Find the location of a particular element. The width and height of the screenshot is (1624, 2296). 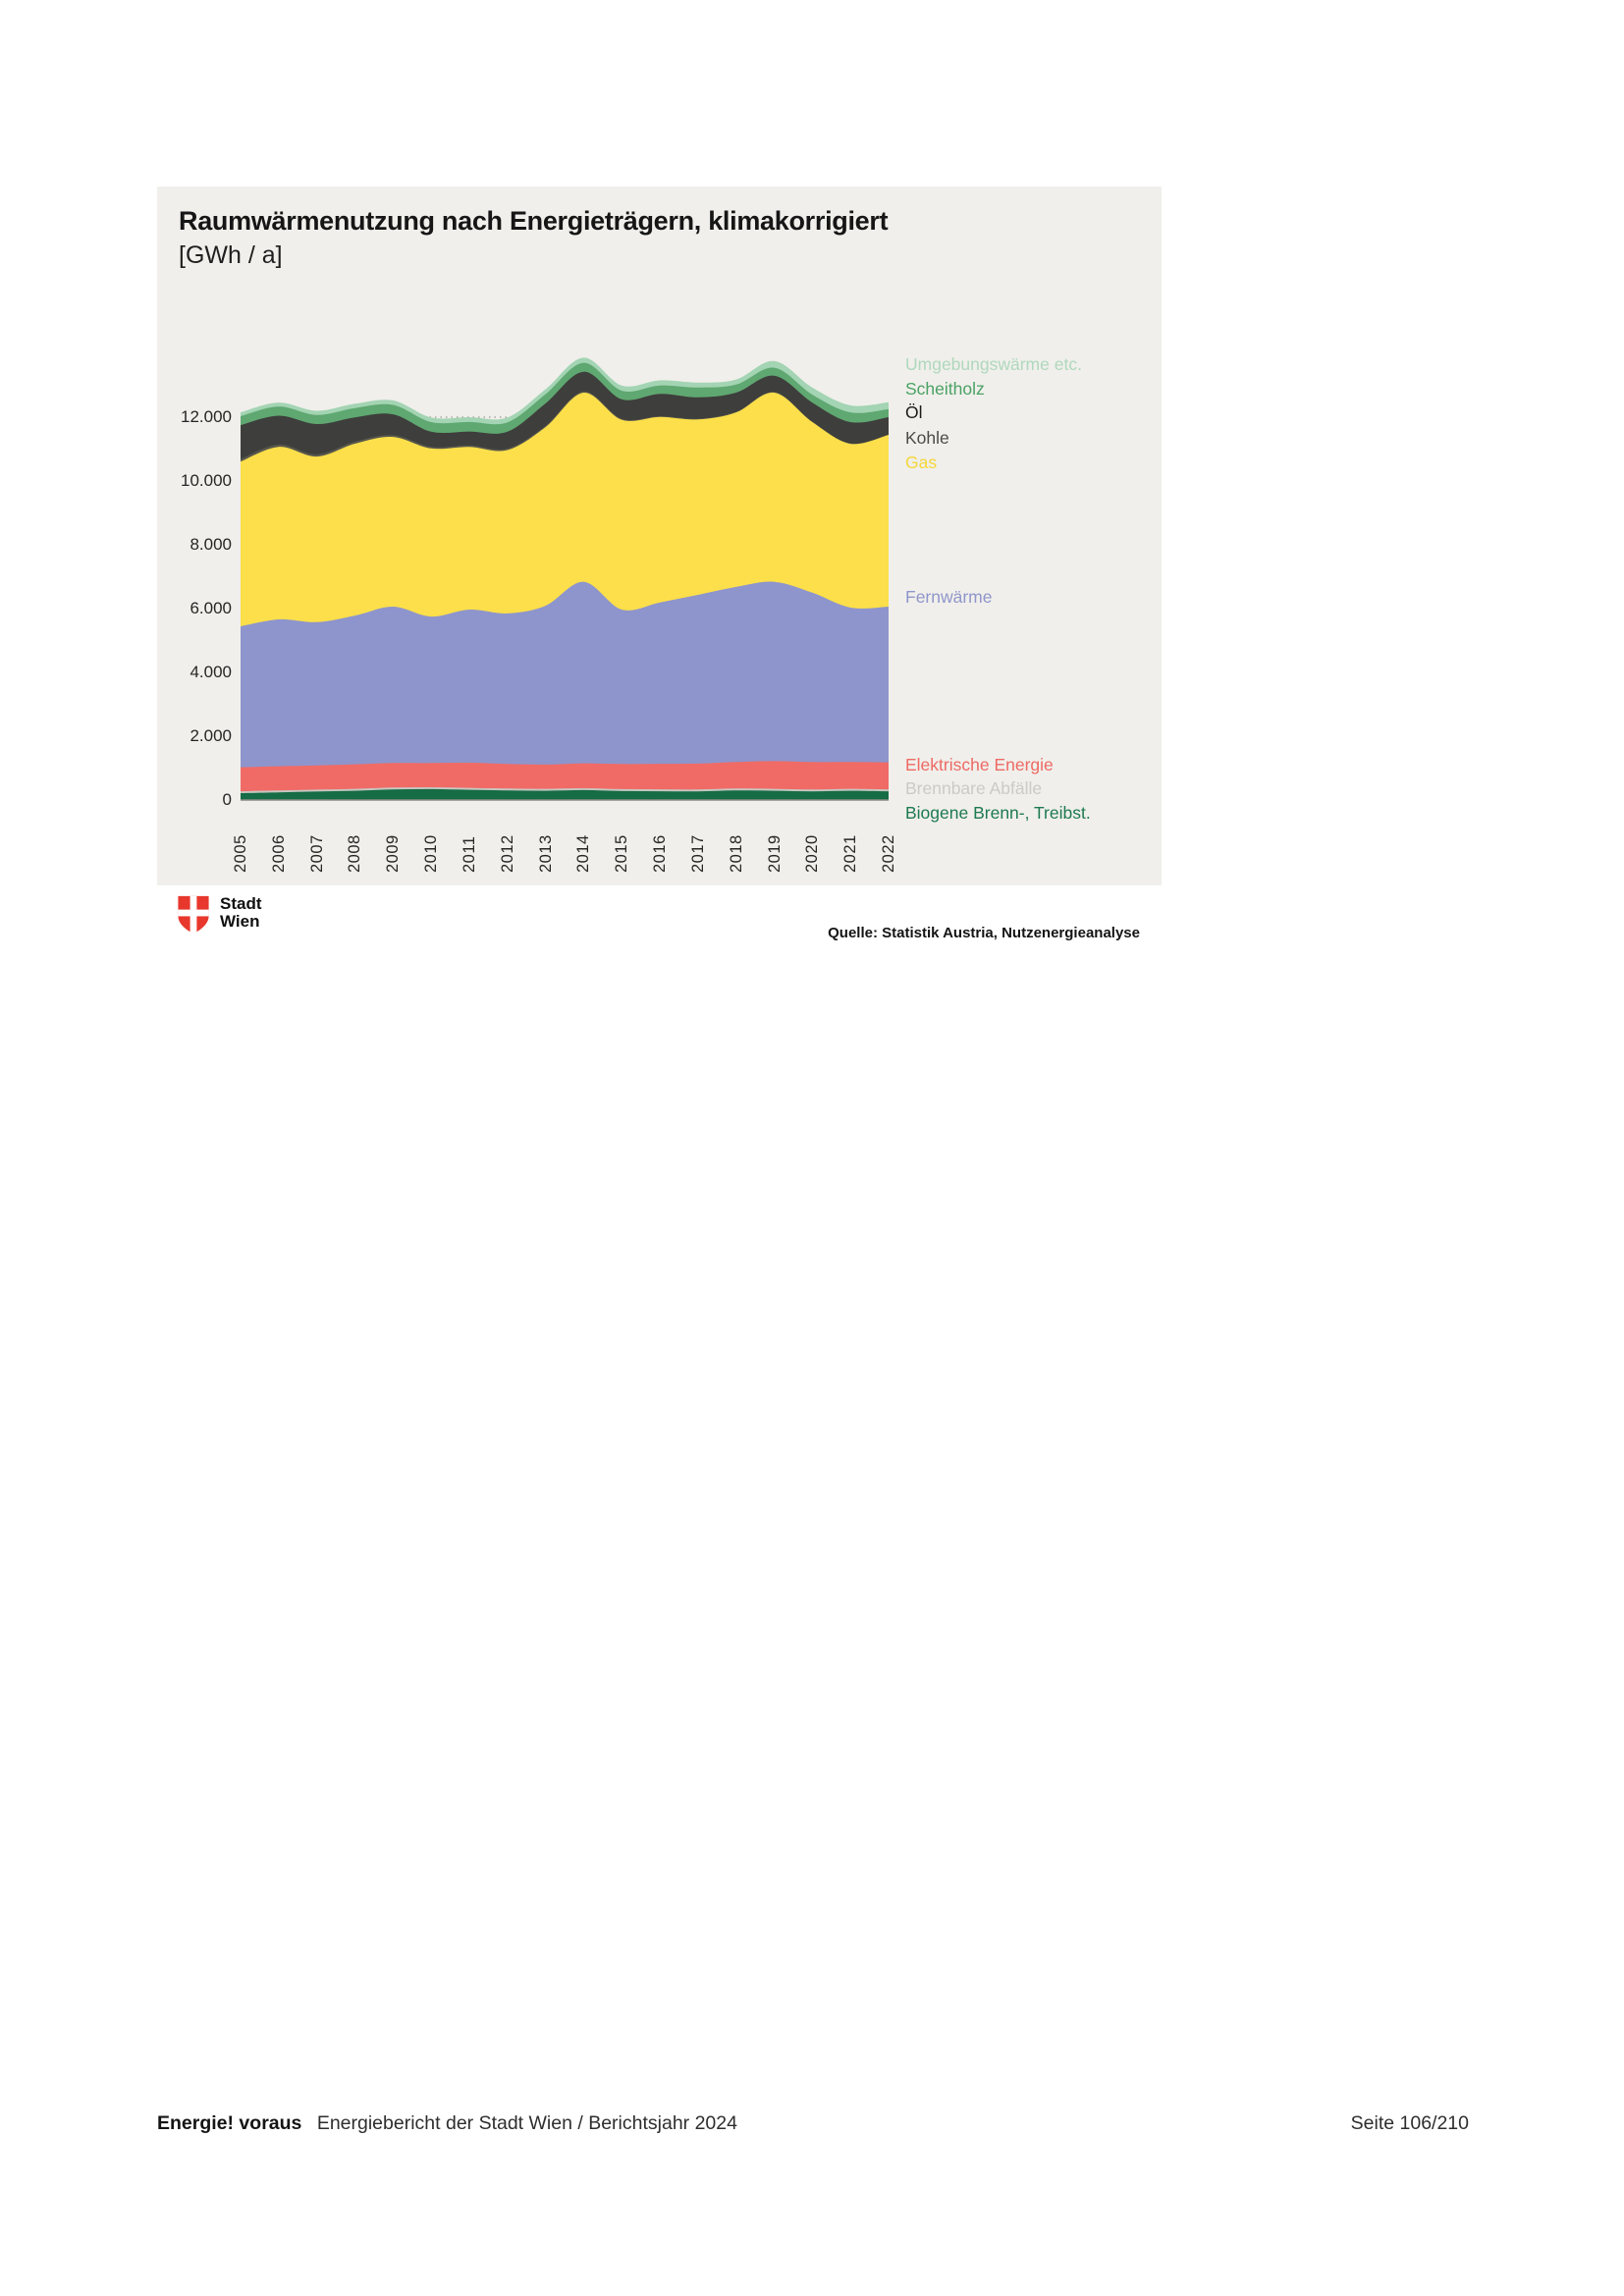

x-tick-label-2008: 2008 is located at coordinates (355, 854).